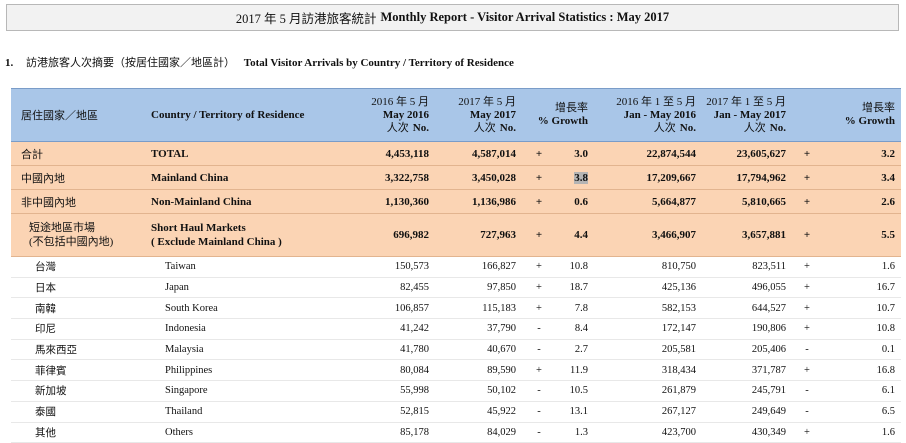 Image resolution: width=906 pixels, height=443 pixels. I want to click on short-haul-cn-1: 短途地區市場, so click(62, 228).